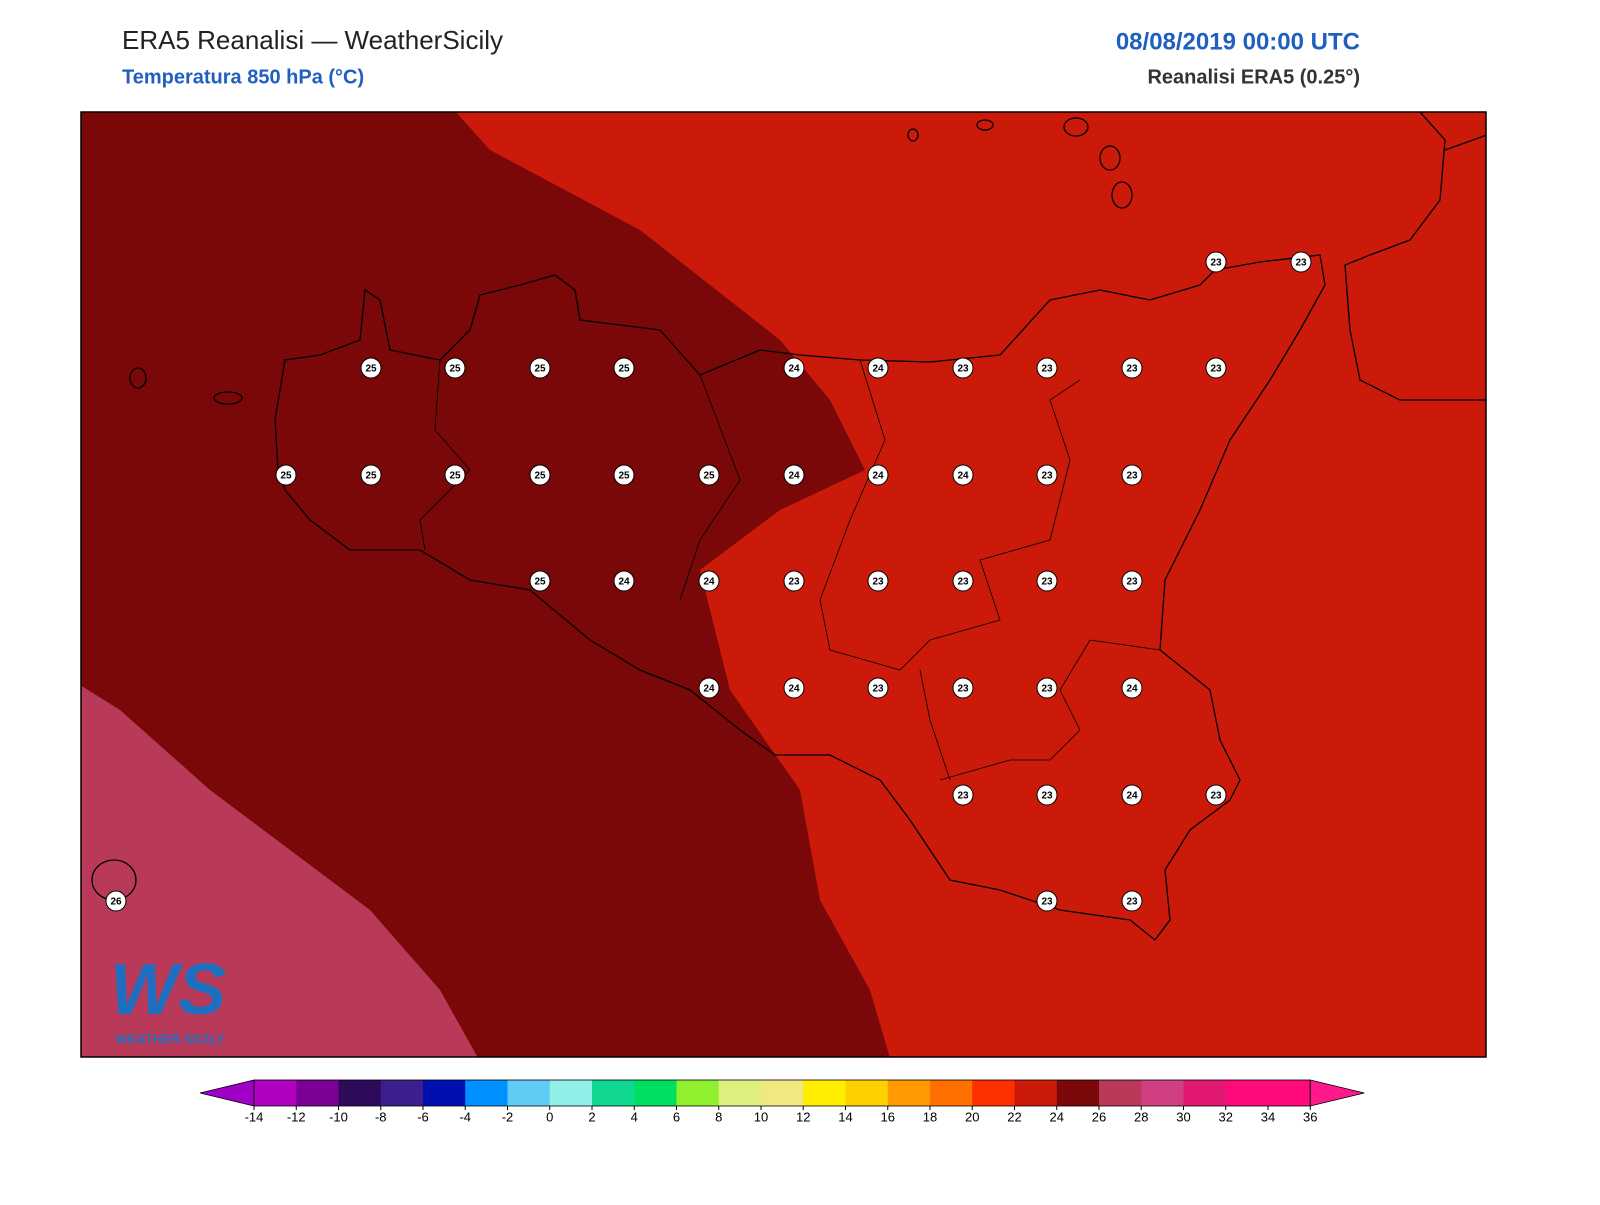  I want to click on colorbar-tick-label: 2, so click(591, 1116).